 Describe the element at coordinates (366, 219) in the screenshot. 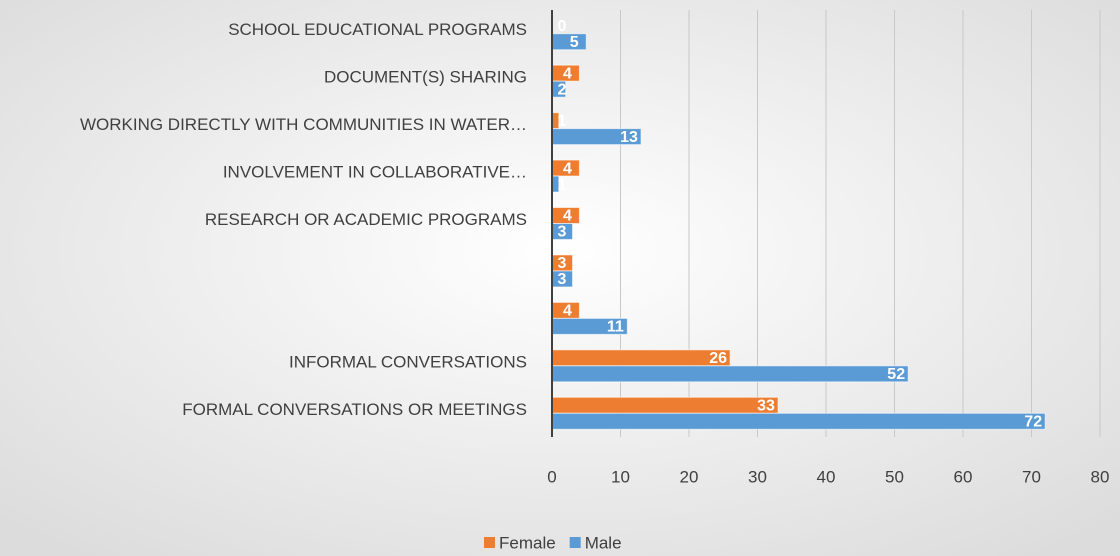

I see `y-tick-label: RESEARCH OR ACADEMIC PROGRAMS` at that location.